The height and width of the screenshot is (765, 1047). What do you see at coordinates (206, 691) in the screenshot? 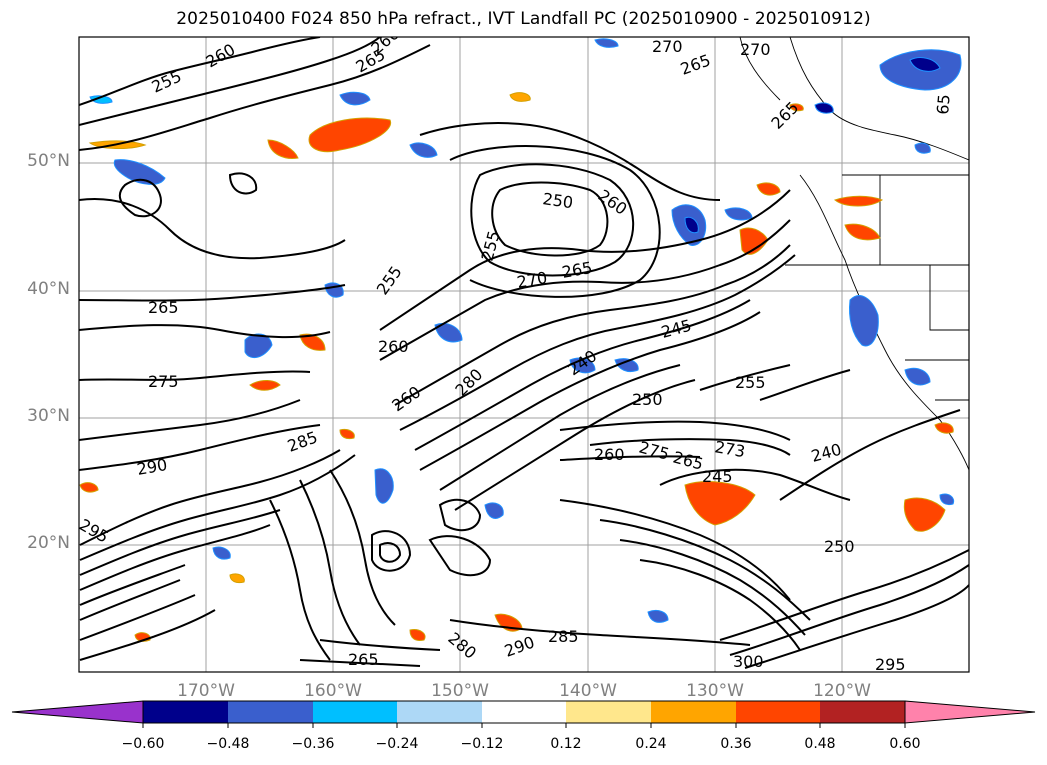
I see `lon-label-170w: 170°W` at bounding box center [206, 691].